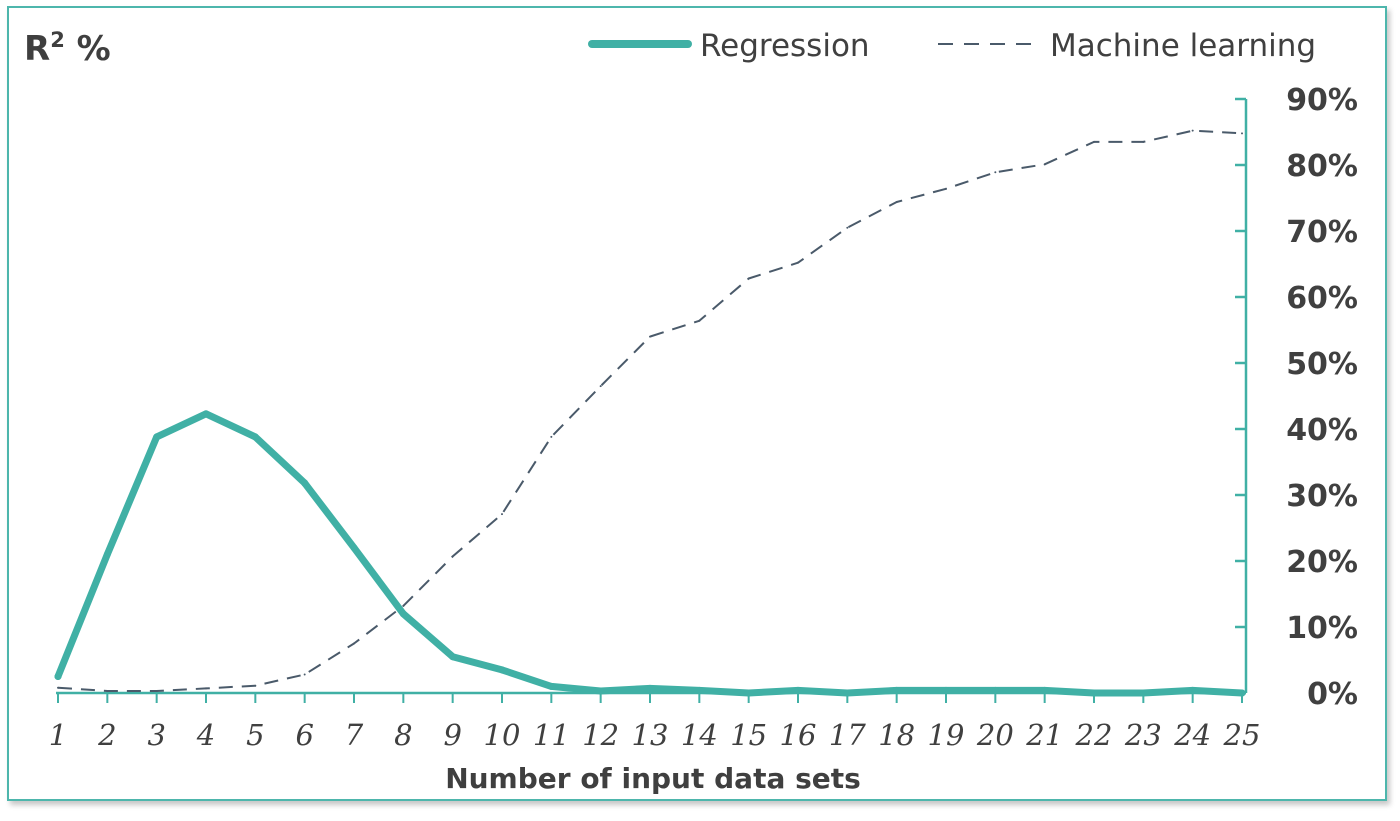 The height and width of the screenshot is (821, 1400). I want to click on y-tick-label: 70%, so click(1322, 232).